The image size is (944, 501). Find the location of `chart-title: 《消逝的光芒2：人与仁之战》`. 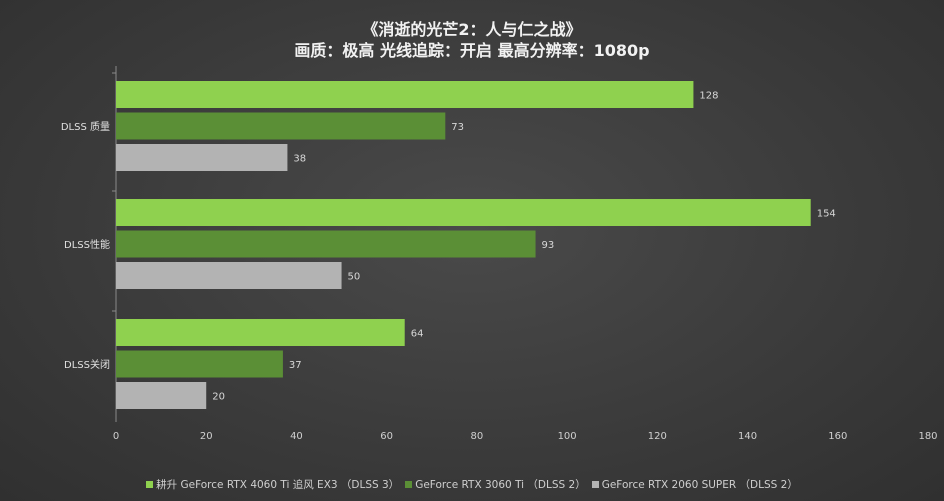

chart-title: 《消逝的光芒2：人与仁之战》 is located at coordinates (472, 29).